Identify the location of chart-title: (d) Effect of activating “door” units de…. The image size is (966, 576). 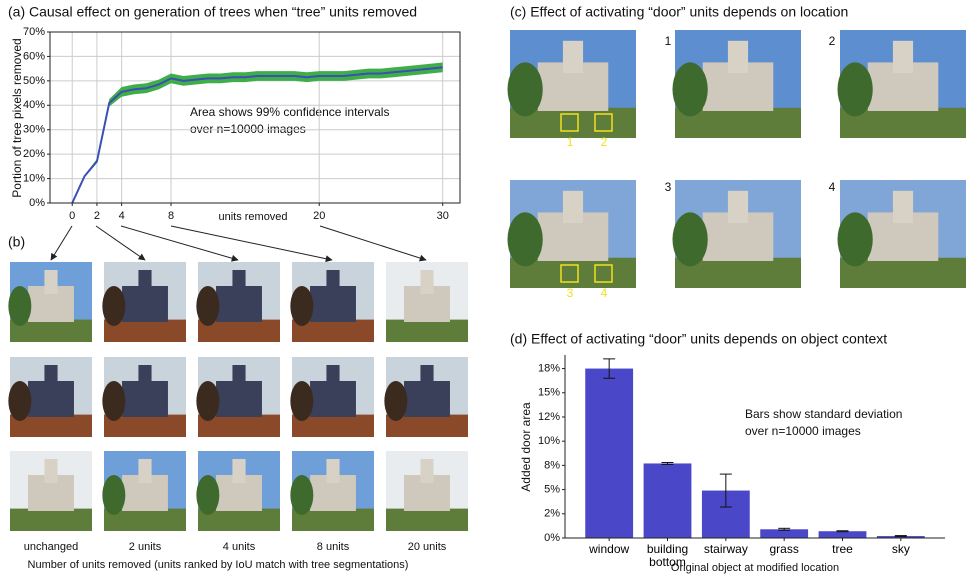
(698, 339).